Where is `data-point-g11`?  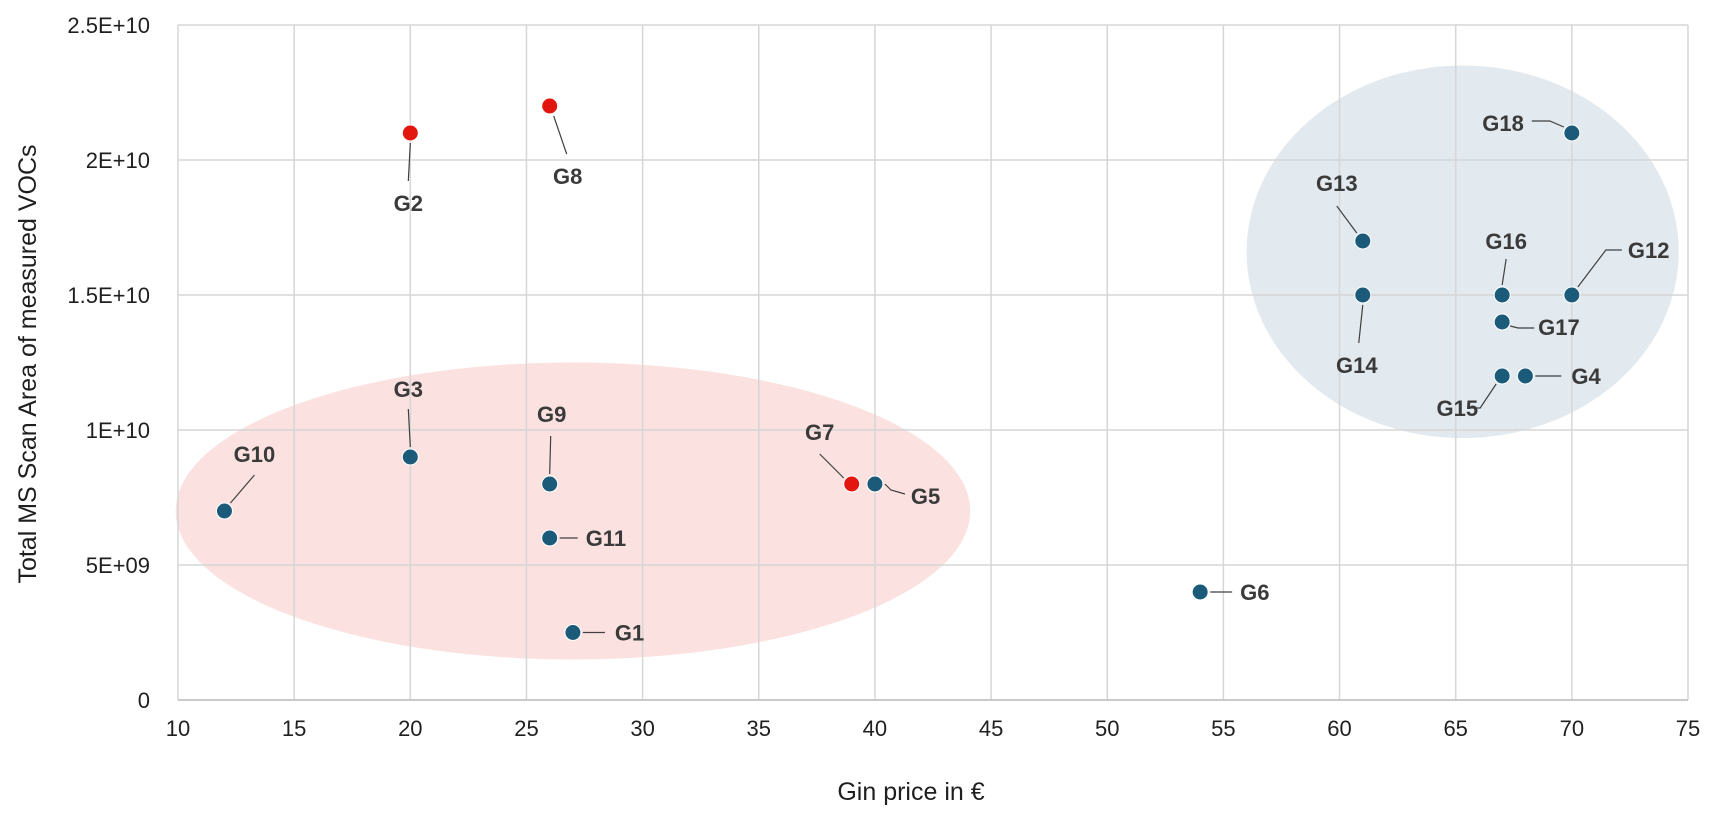 data-point-g11 is located at coordinates (550, 538).